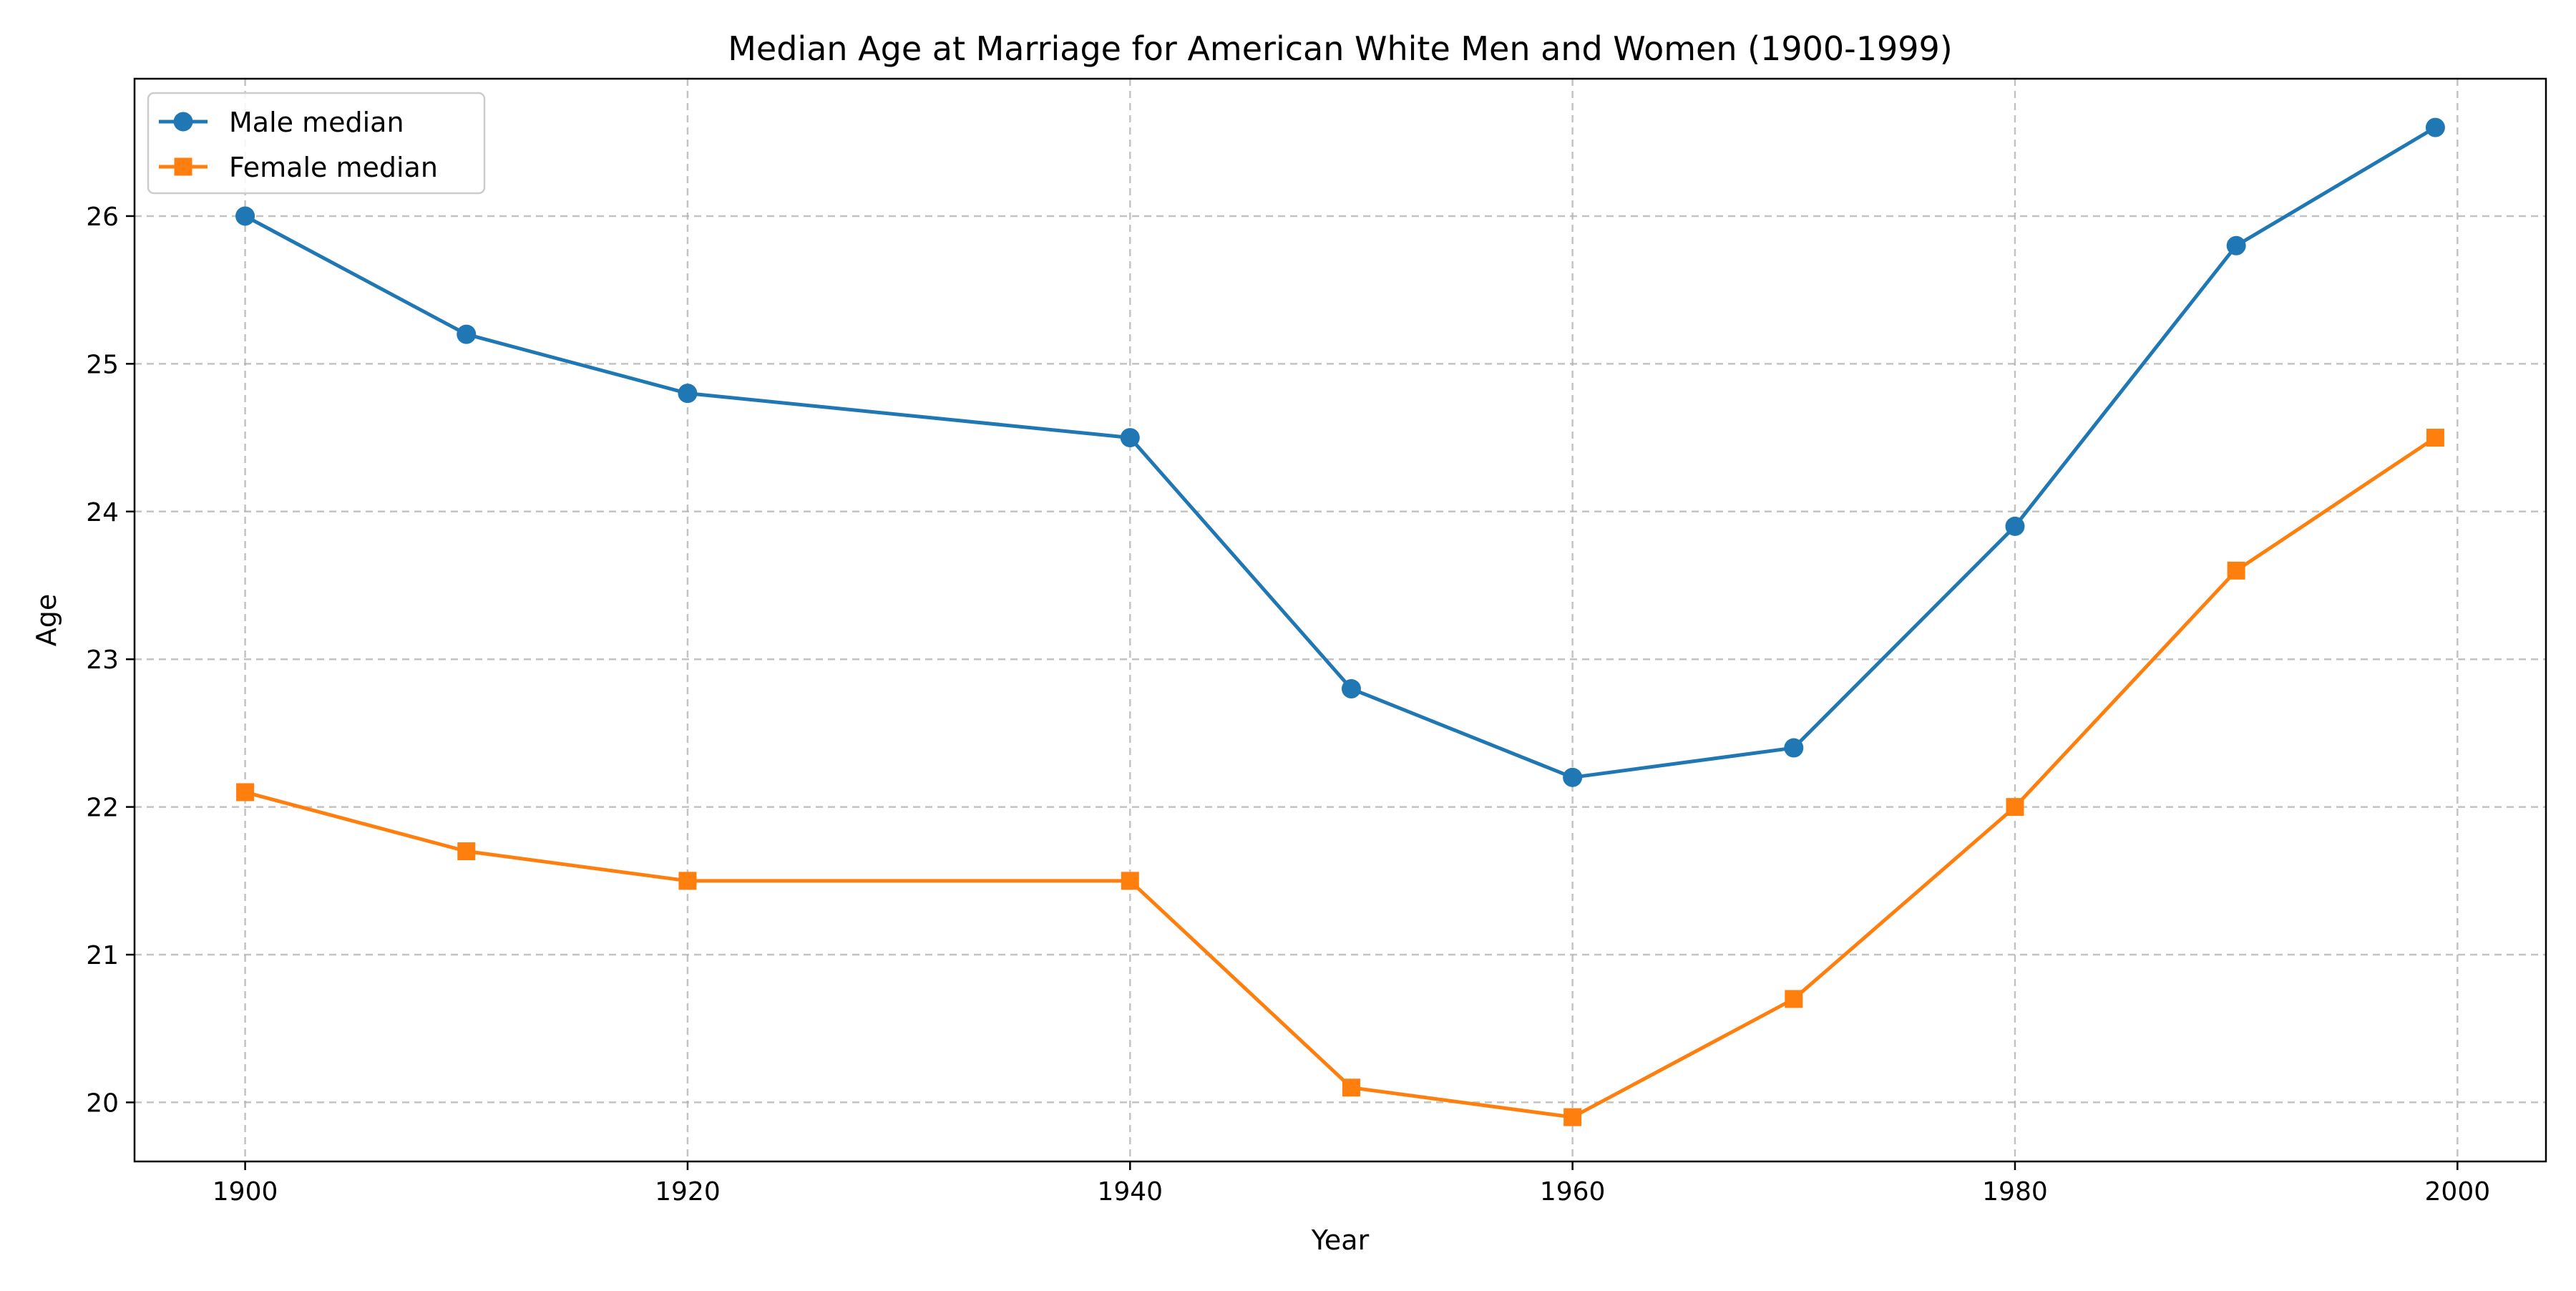  I want to click on legend-label: Male median, so click(316, 122).